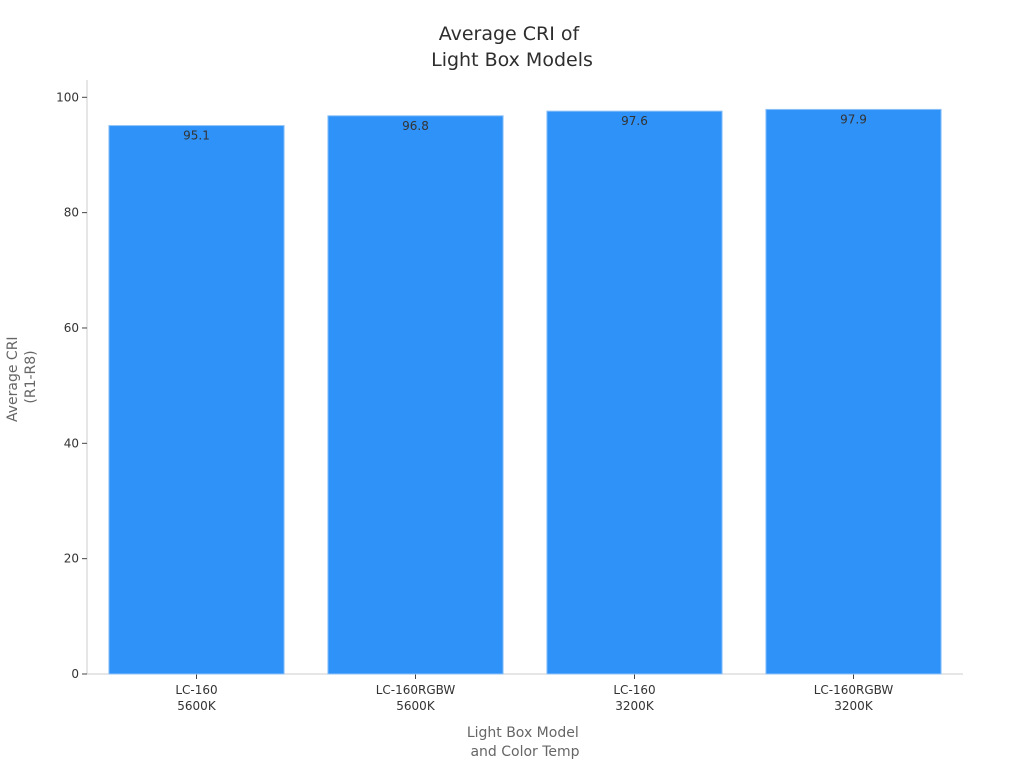 This screenshot has width=1024, height=768. I want to click on x-axis-title-line-1: Light Box Model, so click(523, 733).